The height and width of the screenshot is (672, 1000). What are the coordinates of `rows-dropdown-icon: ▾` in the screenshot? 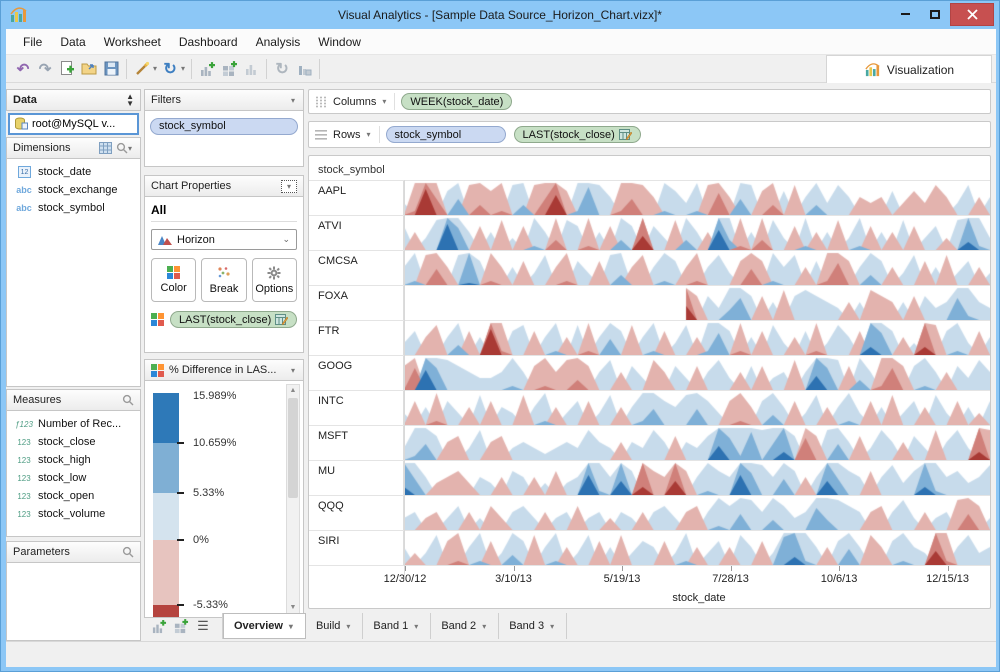 It's located at (368, 134).